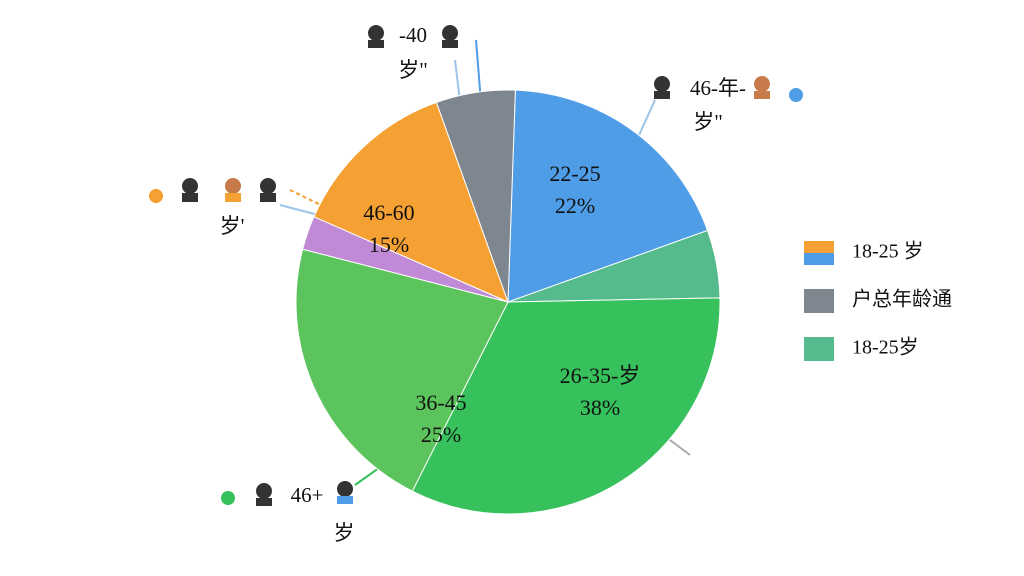 This screenshot has height=576, width=1024. Describe the element at coordinates (718, 88) in the screenshot. I see `callout-label: 46-年-` at that location.